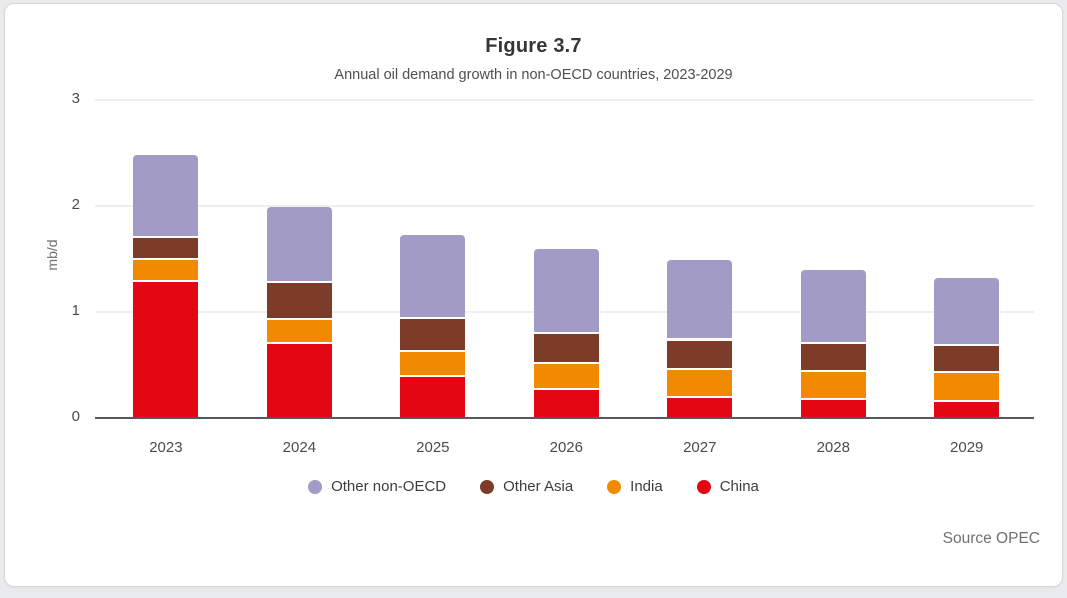  Describe the element at coordinates (299, 379) in the screenshot. I see `bar-segment-china-2024` at that location.